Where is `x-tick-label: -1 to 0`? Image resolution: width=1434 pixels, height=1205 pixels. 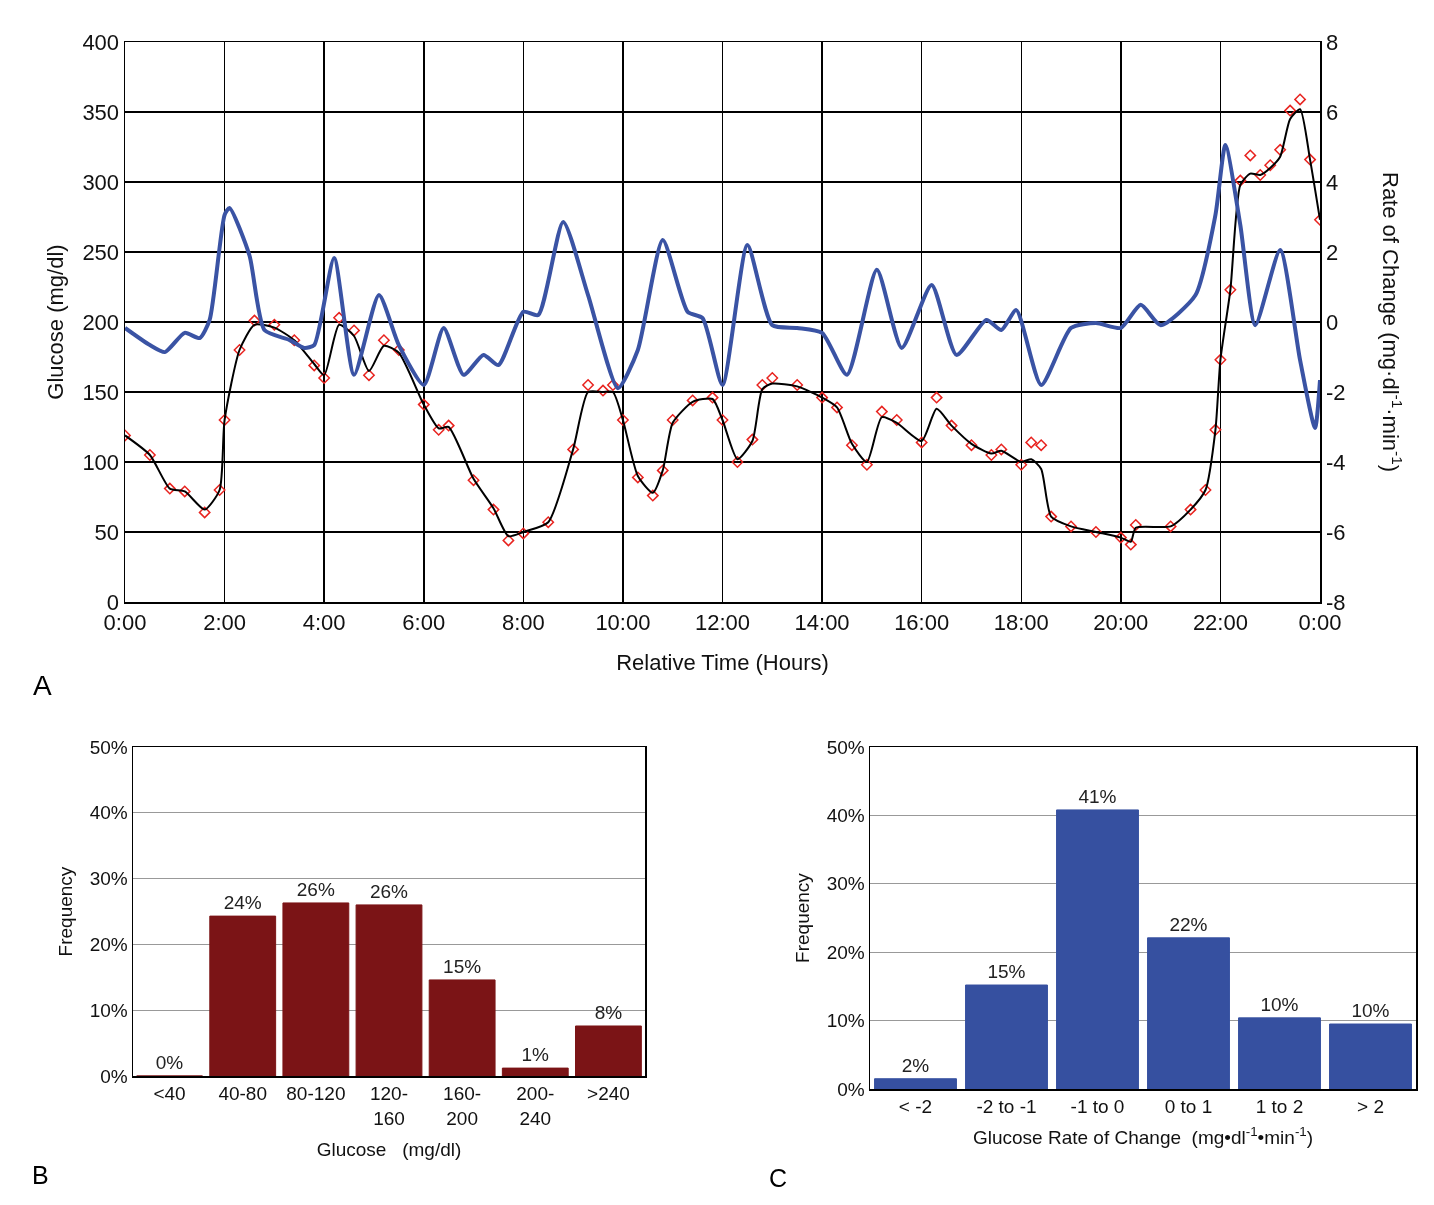 x-tick-label: -1 to 0 is located at coordinates (1097, 1107).